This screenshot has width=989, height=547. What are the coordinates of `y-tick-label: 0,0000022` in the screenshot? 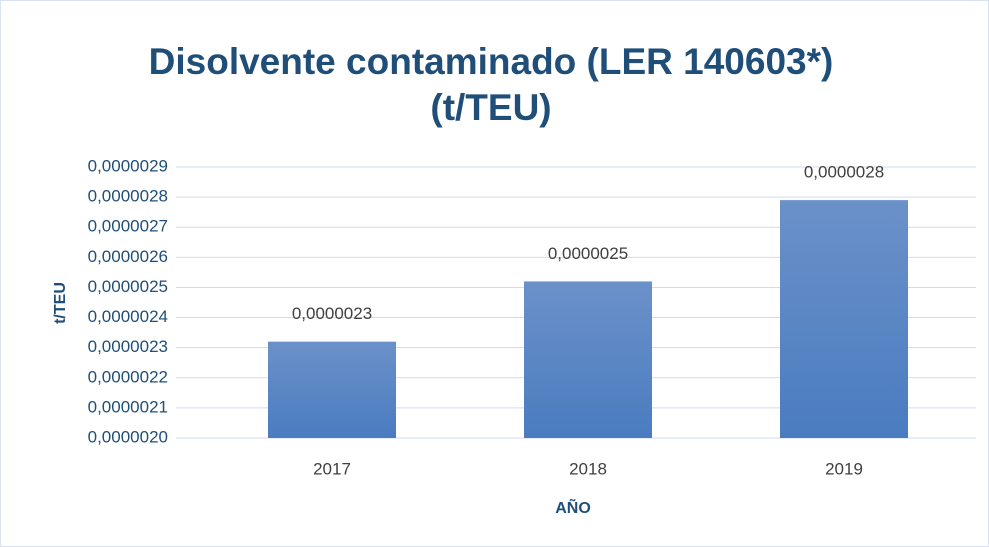 It's located at (128, 376).